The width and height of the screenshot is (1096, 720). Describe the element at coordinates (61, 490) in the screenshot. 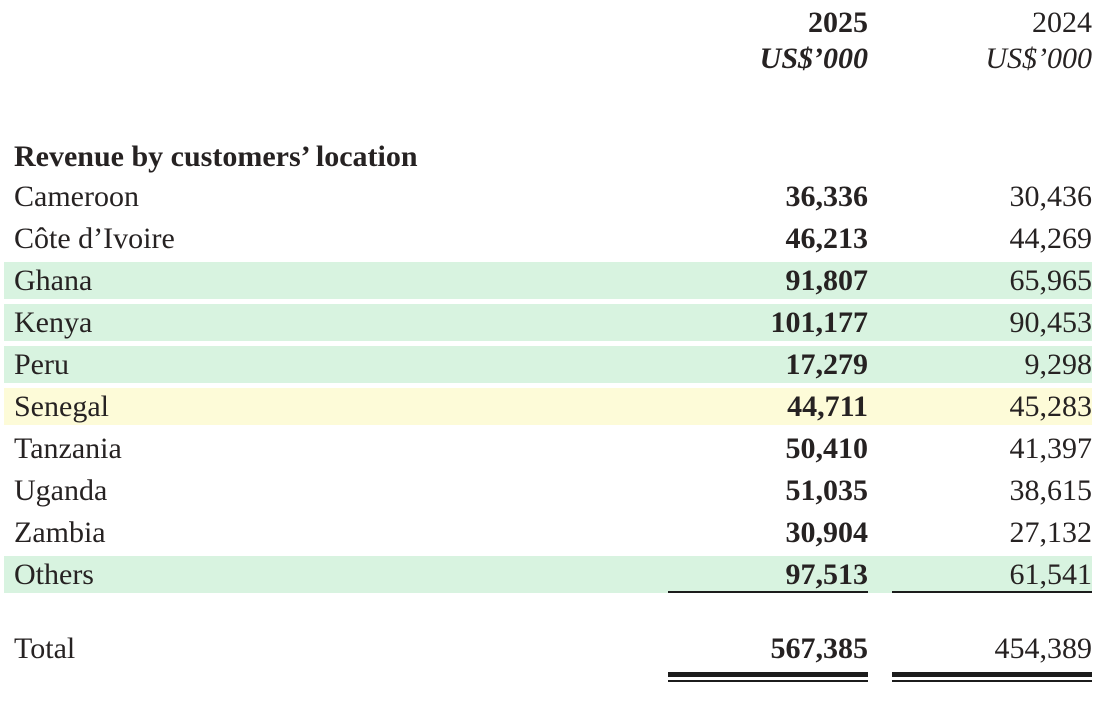

I see `row-label: Uganda` at that location.